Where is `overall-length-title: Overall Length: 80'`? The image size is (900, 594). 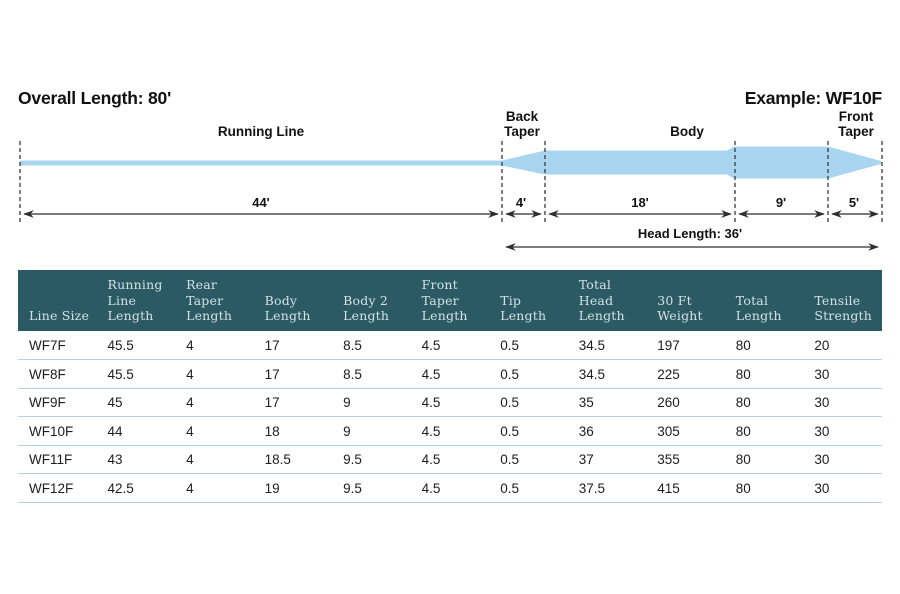
overall-length-title: Overall Length: 80' is located at coordinates (94, 98).